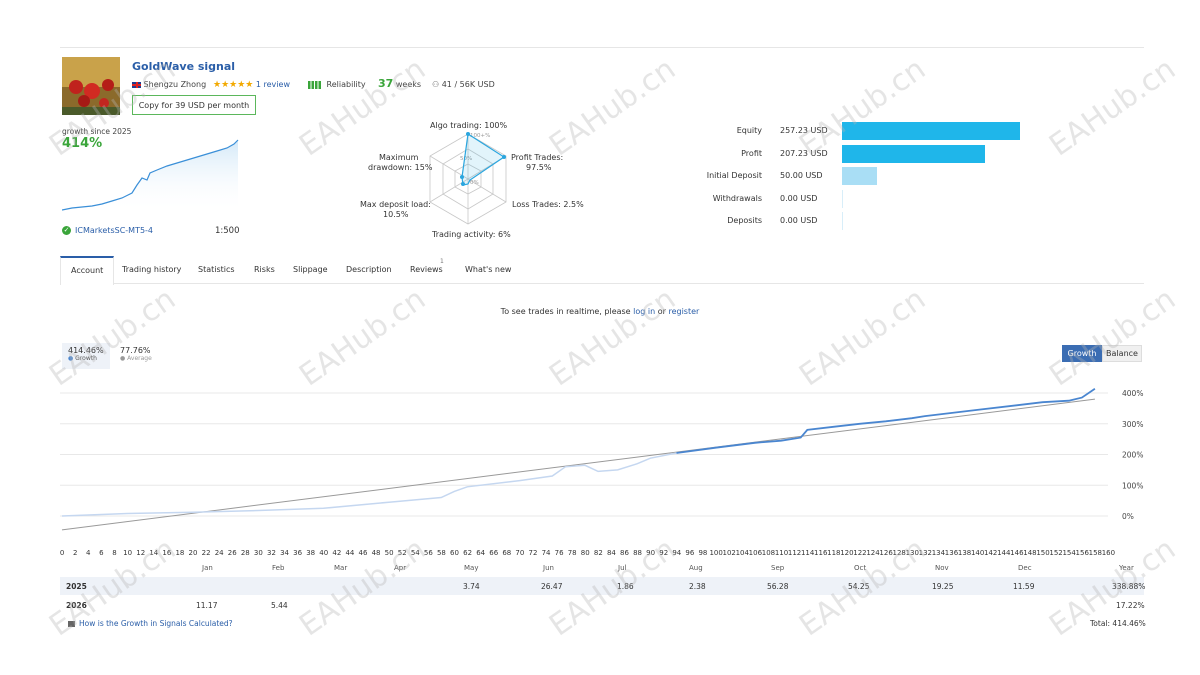  I want to click on fin-label-profit: Profit, so click(751, 153).